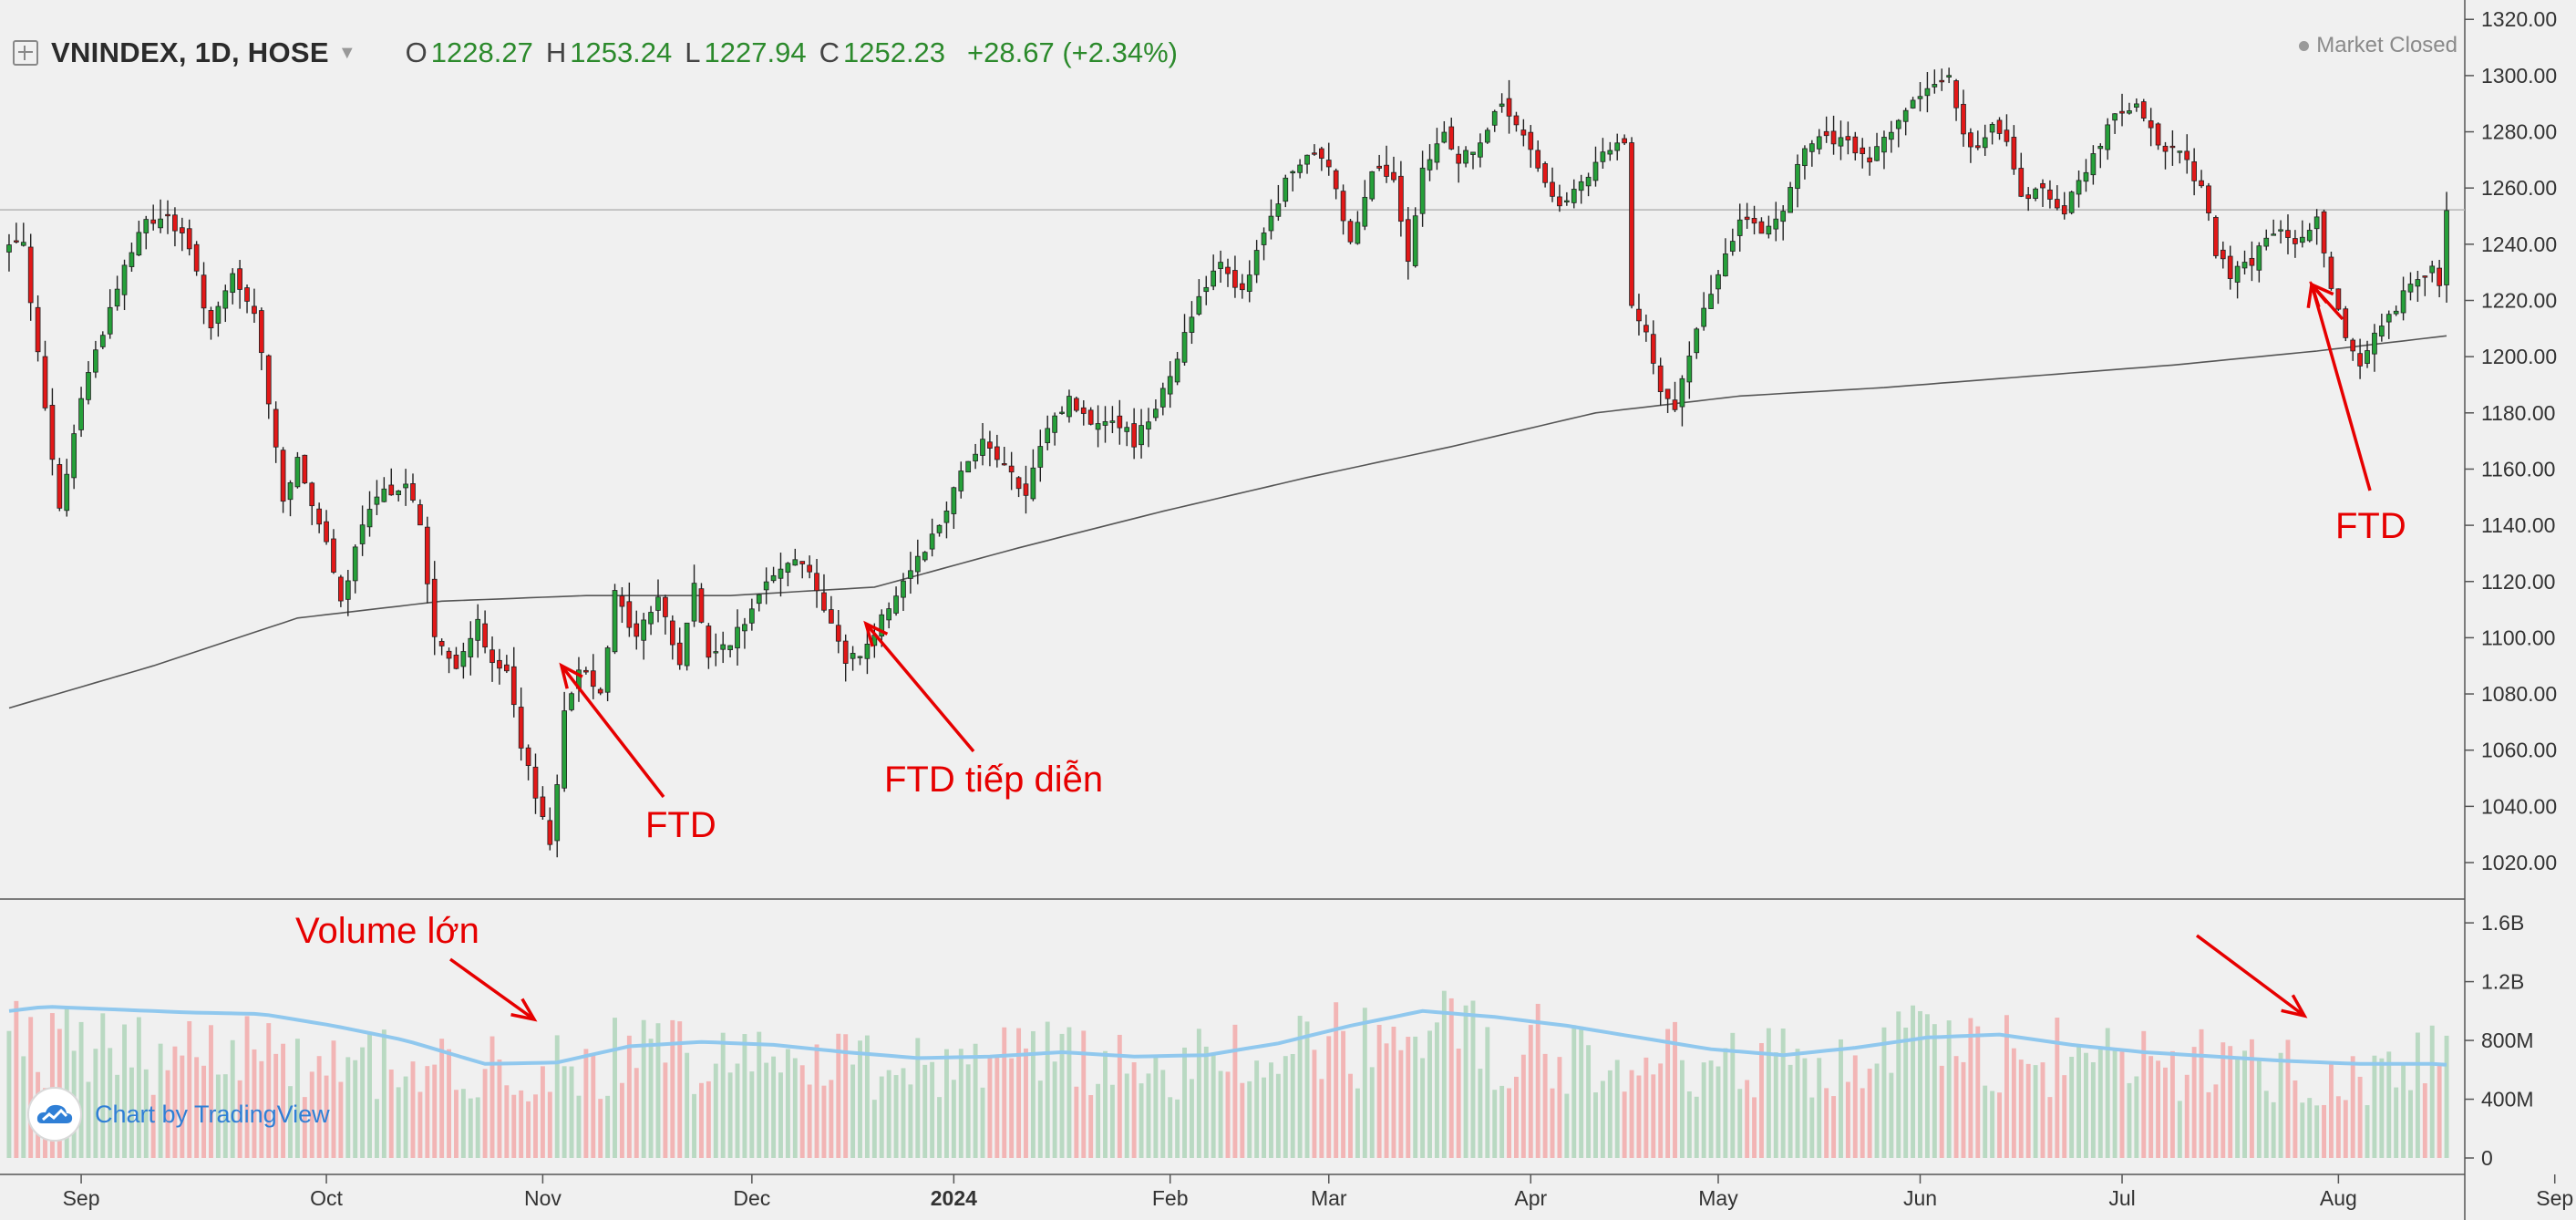 This screenshot has width=2576, height=1220. I want to click on price-tick-label: 1240.00, so click(2519, 244).